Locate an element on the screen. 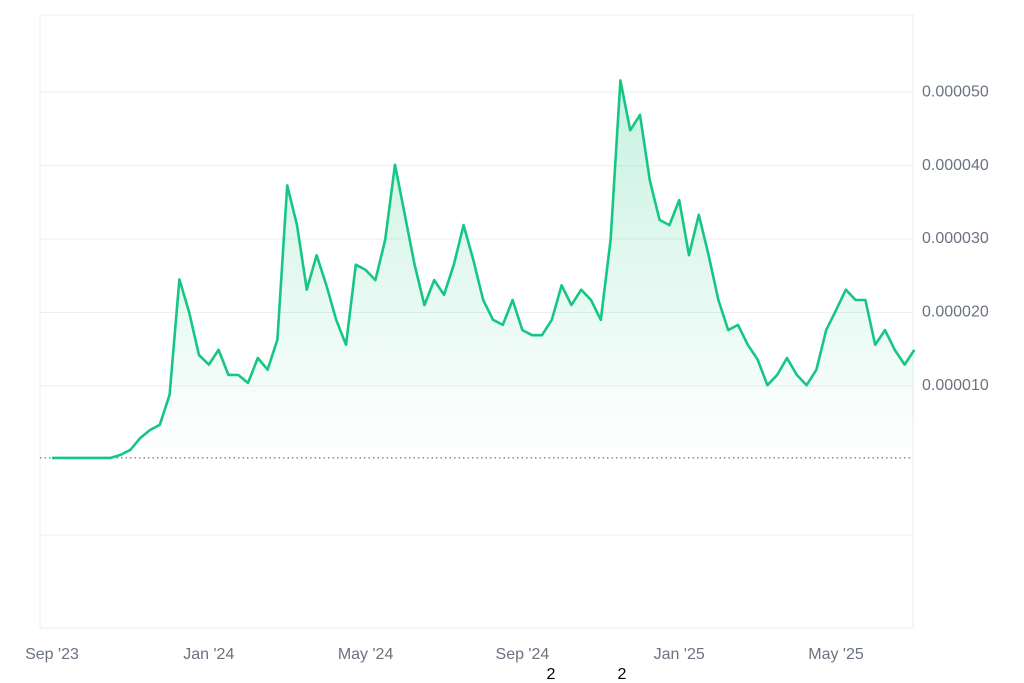  y-tick-label: 0.000010 is located at coordinates (955, 385).